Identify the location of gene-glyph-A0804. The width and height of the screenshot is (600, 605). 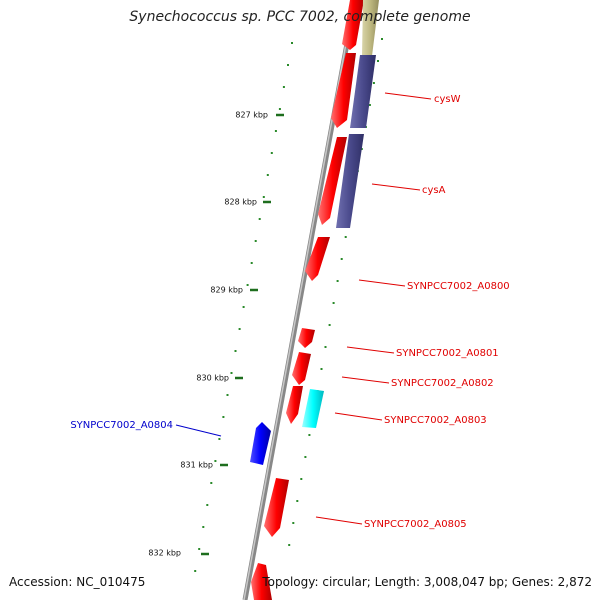
(260, 443).